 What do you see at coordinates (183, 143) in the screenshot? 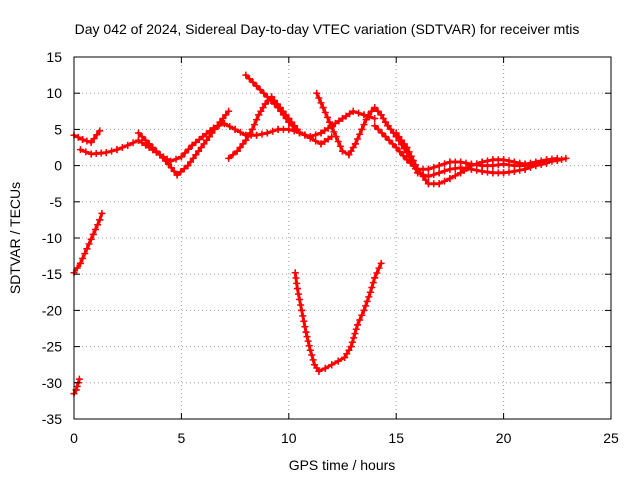
I see `series-track-c` at bounding box center [183, 143].